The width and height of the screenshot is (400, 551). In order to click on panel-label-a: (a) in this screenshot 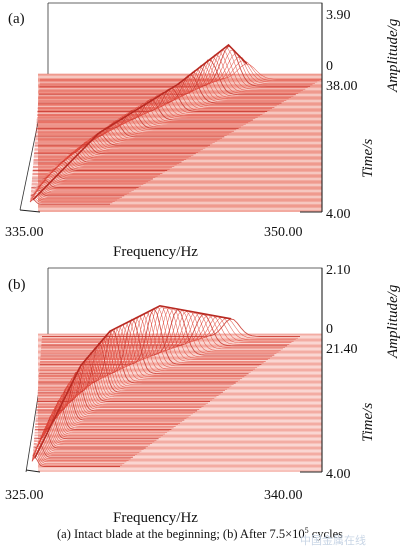, I will do `click(16, 19)`.